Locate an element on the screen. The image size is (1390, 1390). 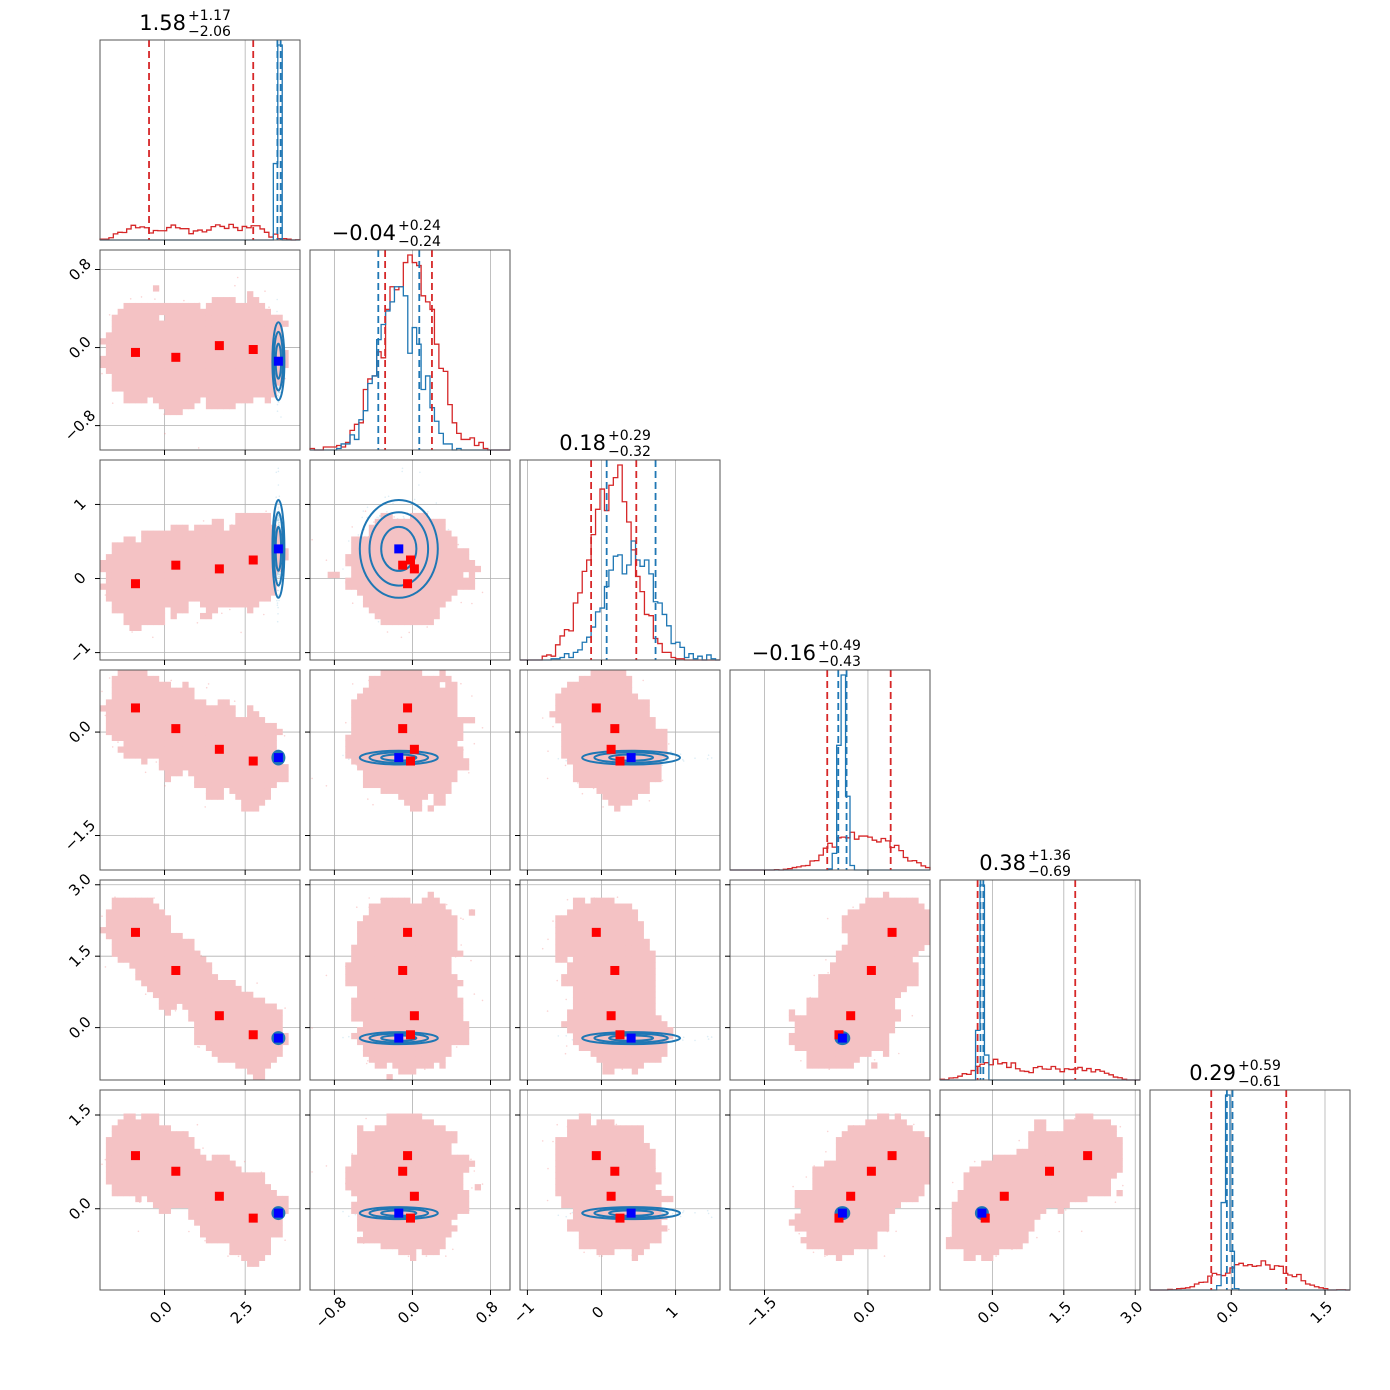
y-tick-label-3-1: 0.0 is located at coordinates (80, 732).